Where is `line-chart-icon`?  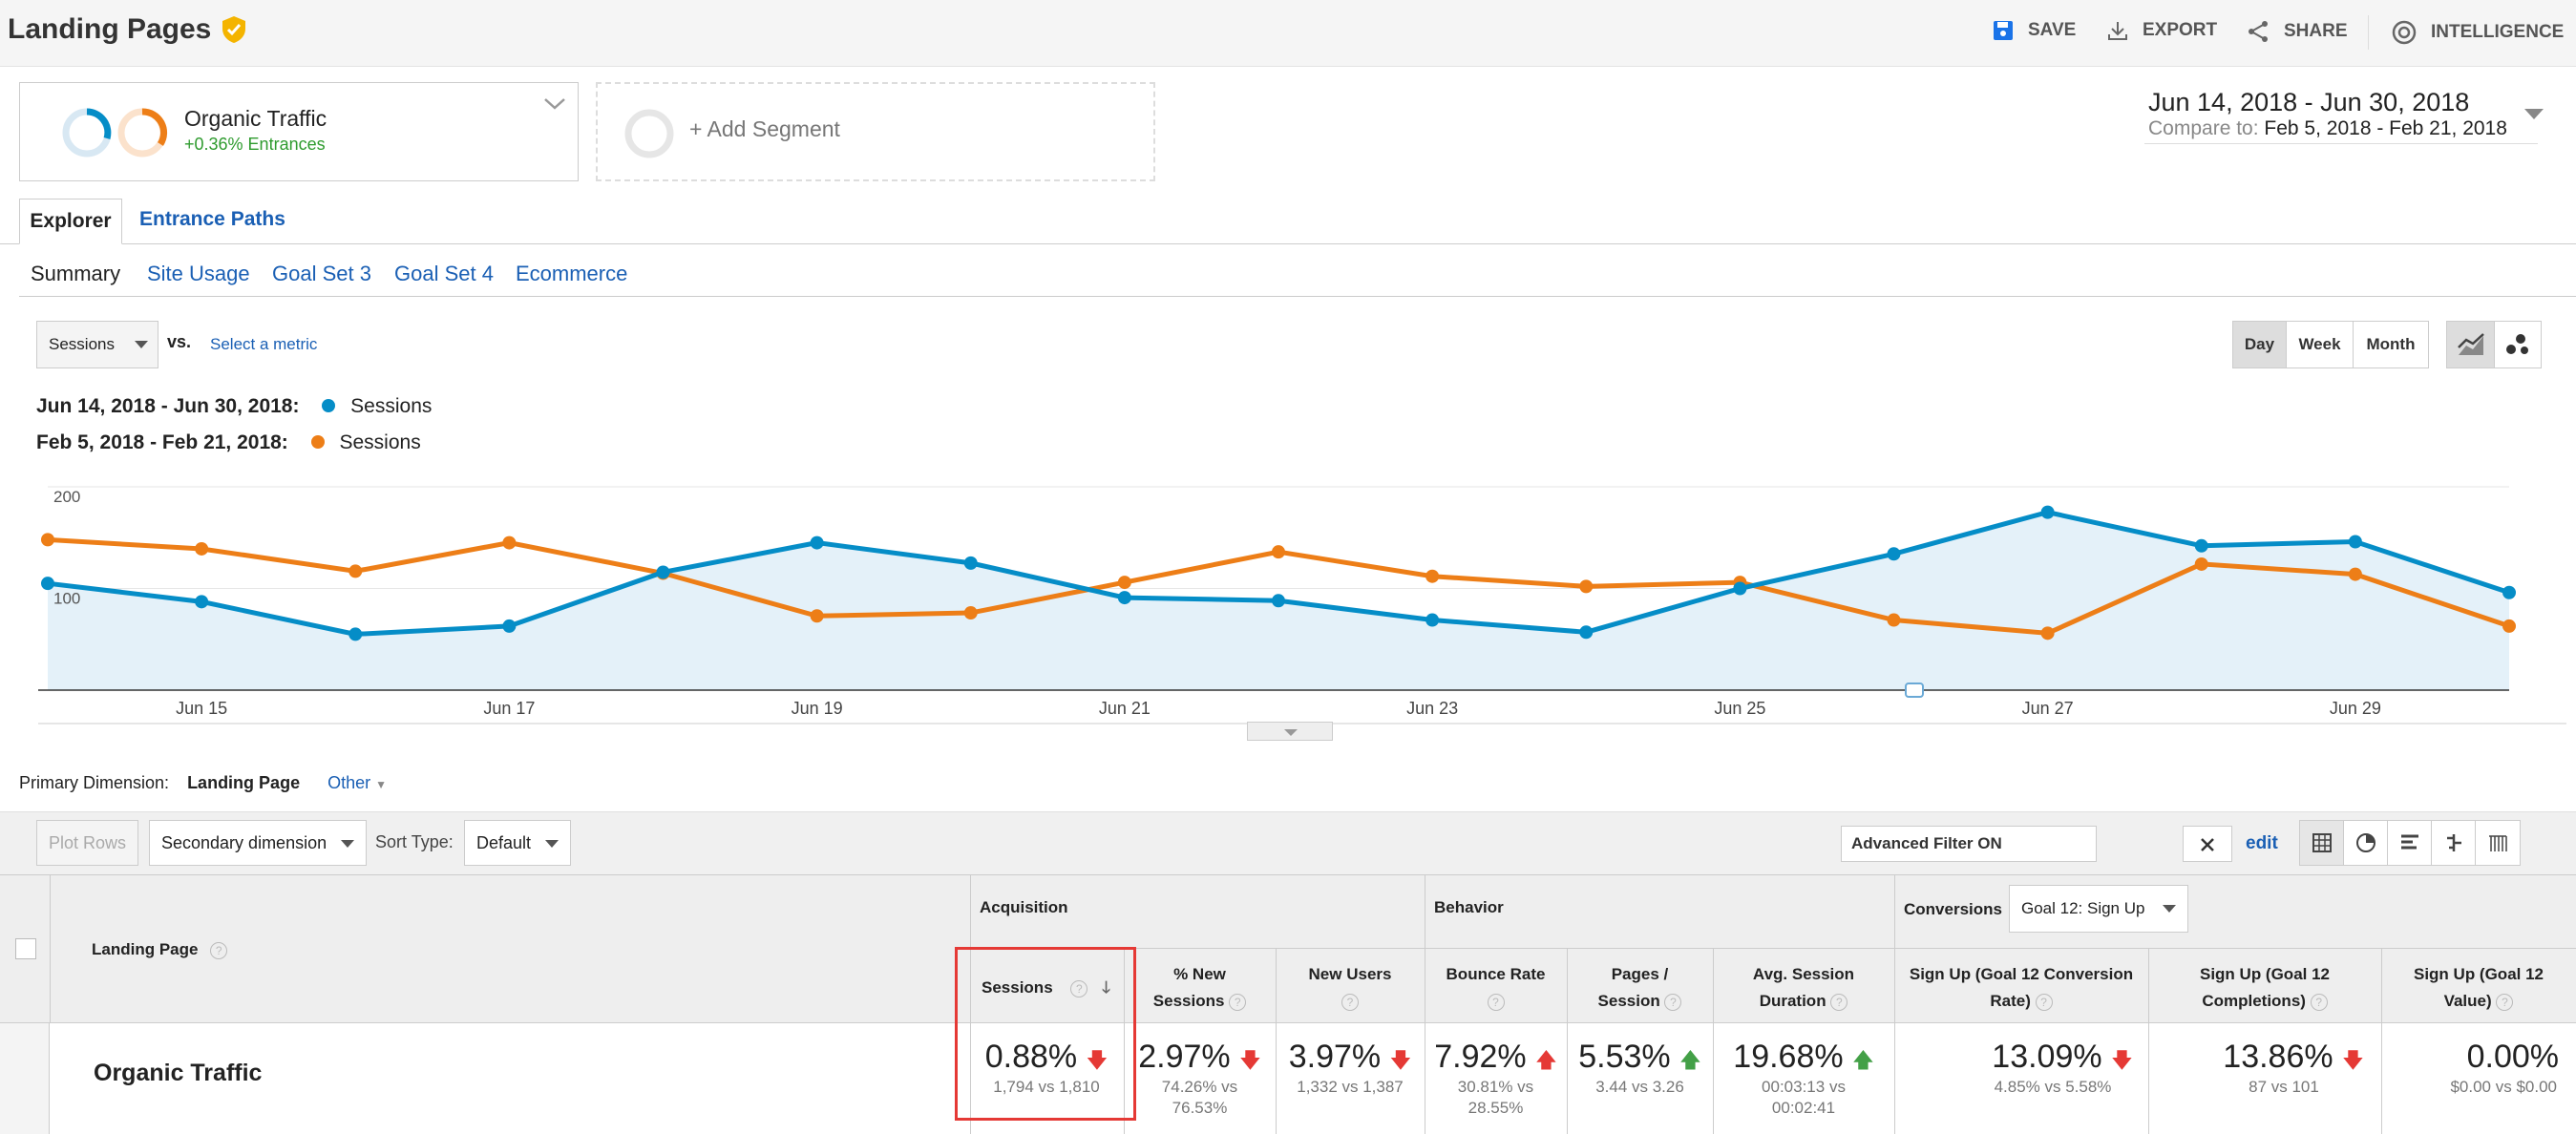
line-chart-icon is located at coordinates (2471, 345).